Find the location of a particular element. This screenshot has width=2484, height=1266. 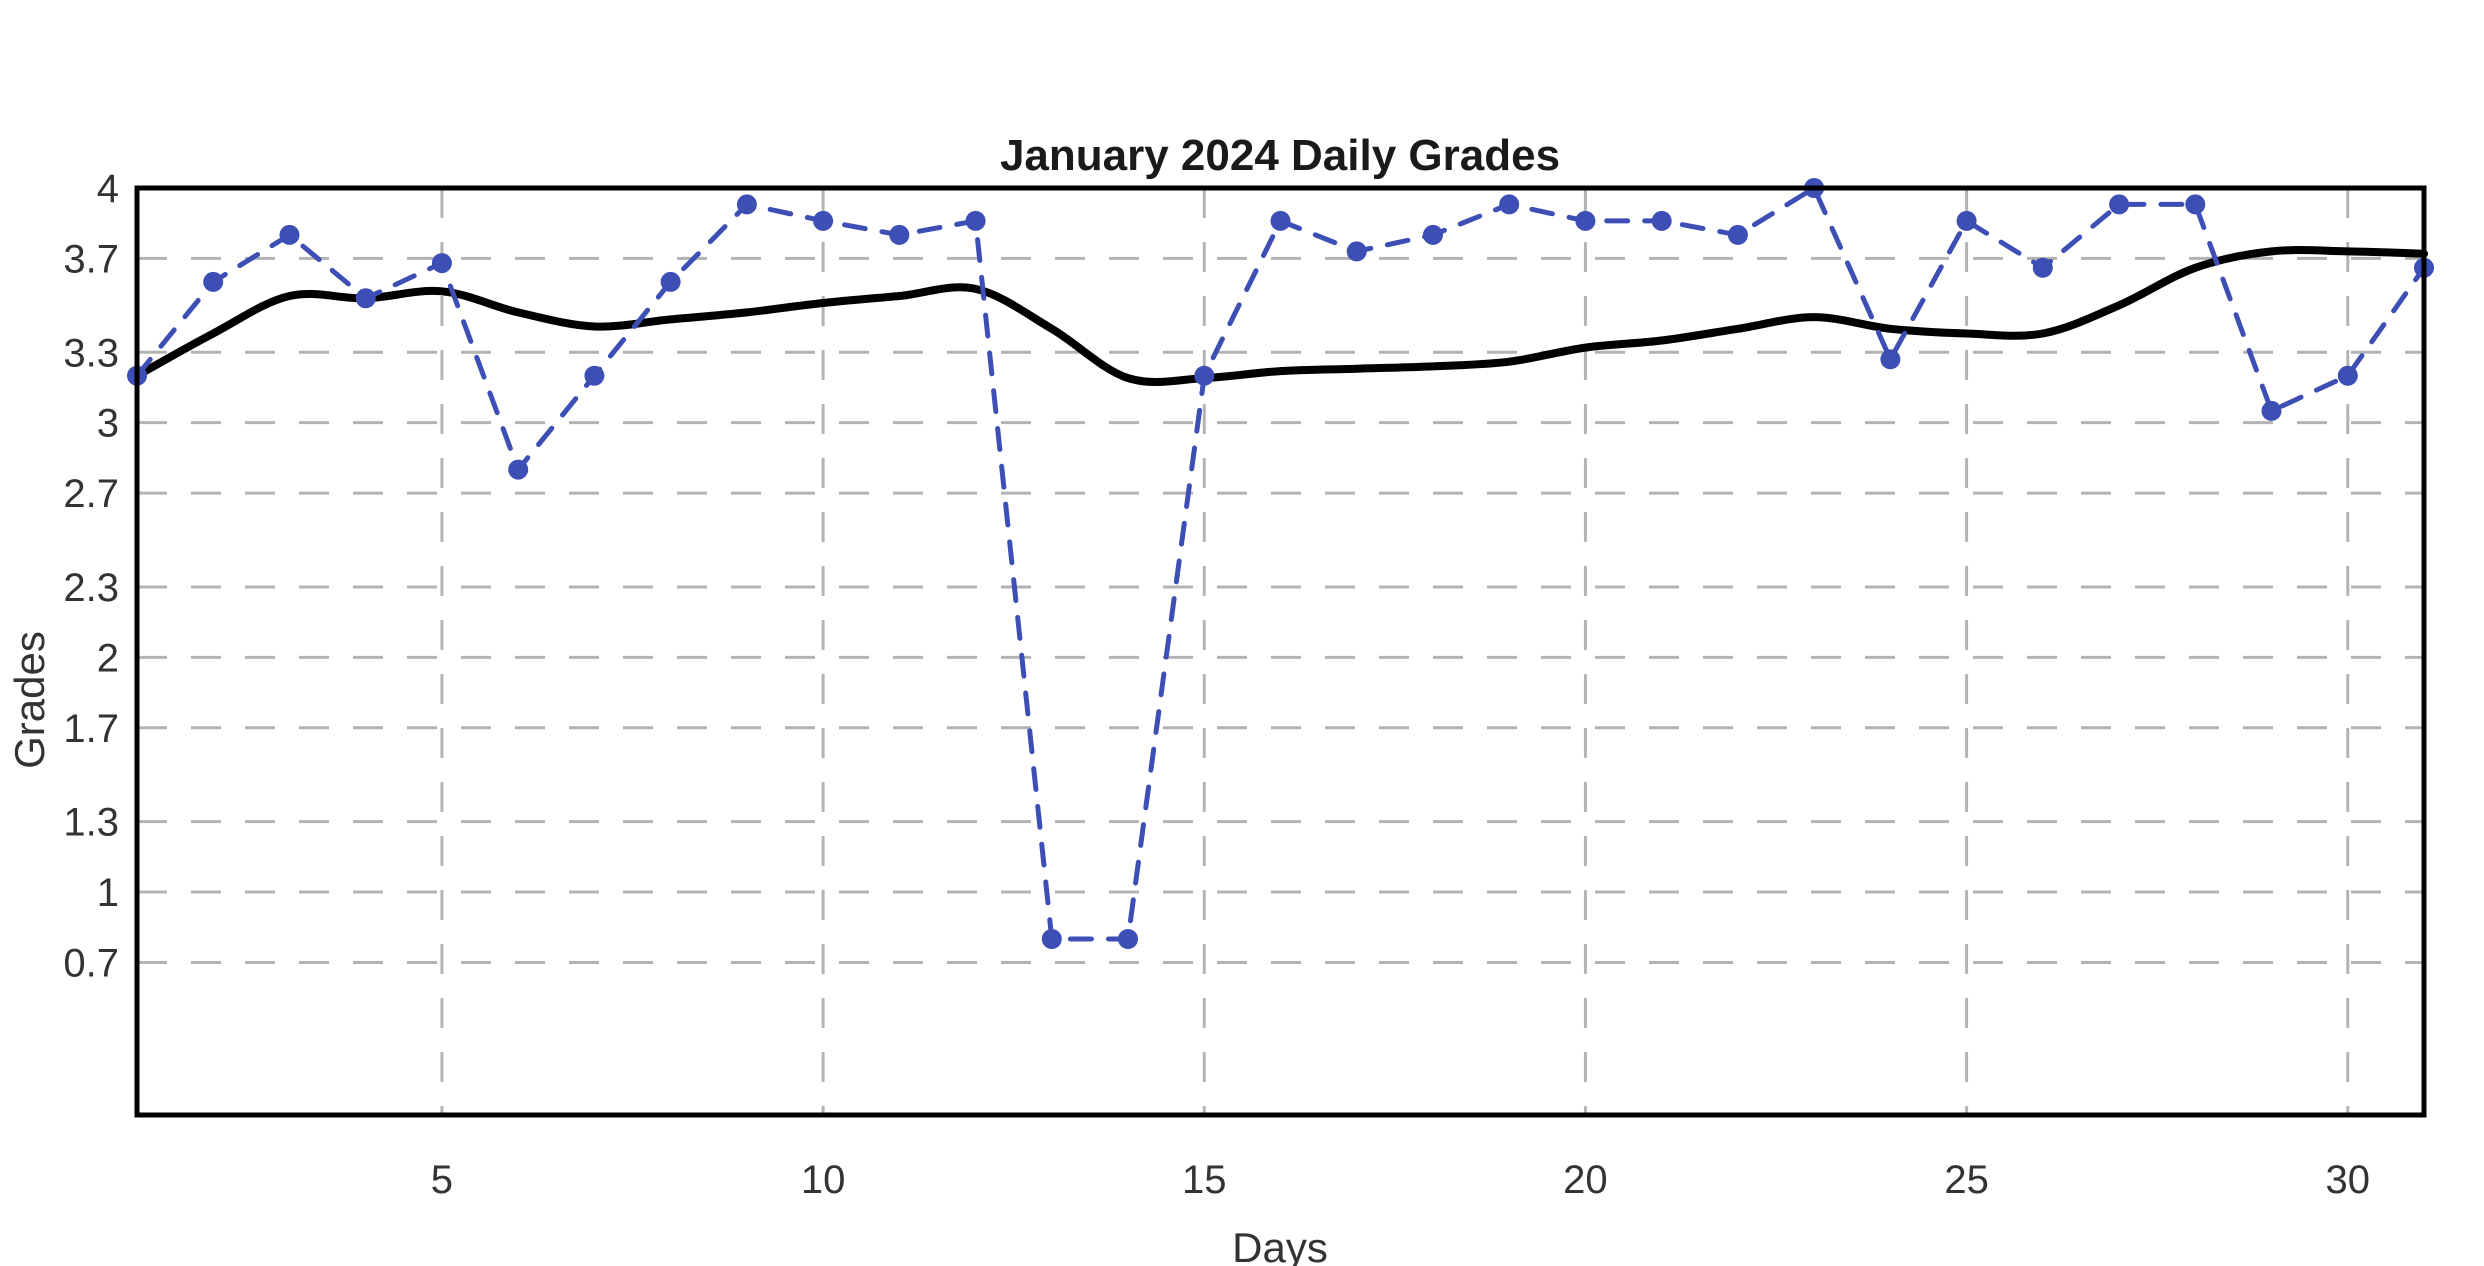

y-tick-label: 1 is located at coordinates (108, 893).